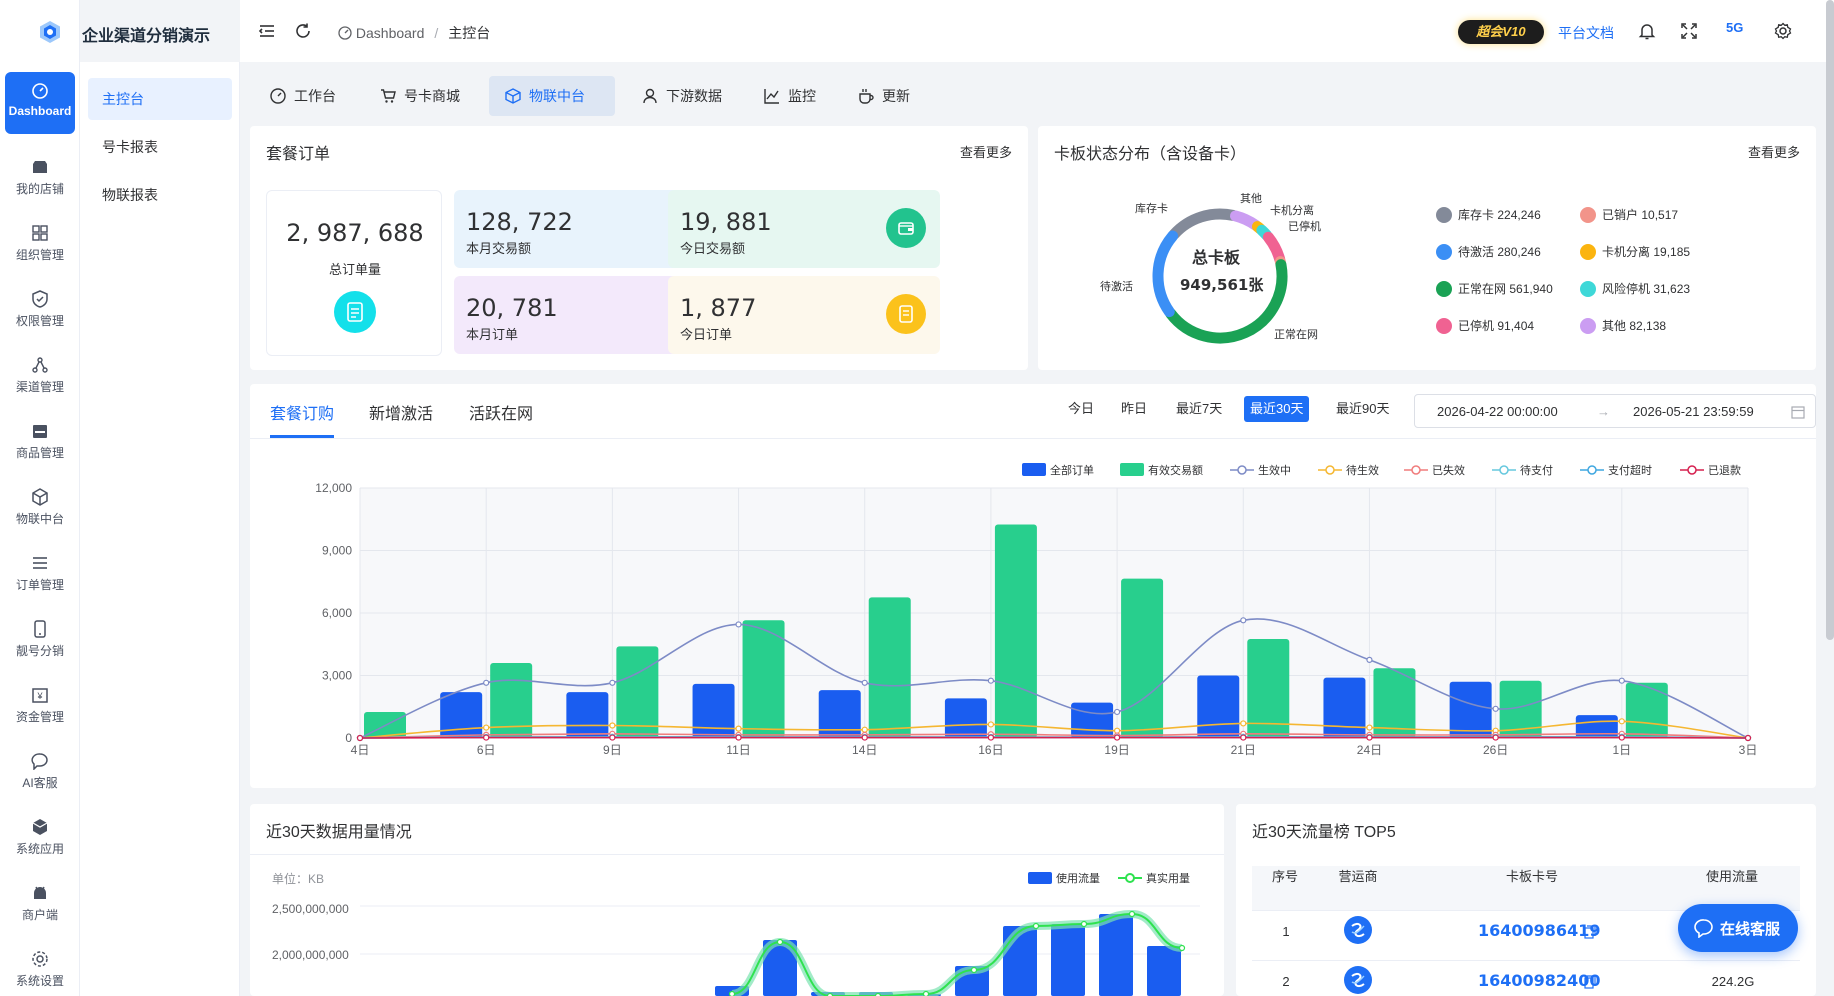 The height and width of the screenshot is (996, 1834). What do you see at coordinates (420, 96) in the screenshot?
I see `tab-card-mall: 号卡商城` at bounding box center [420, 96].